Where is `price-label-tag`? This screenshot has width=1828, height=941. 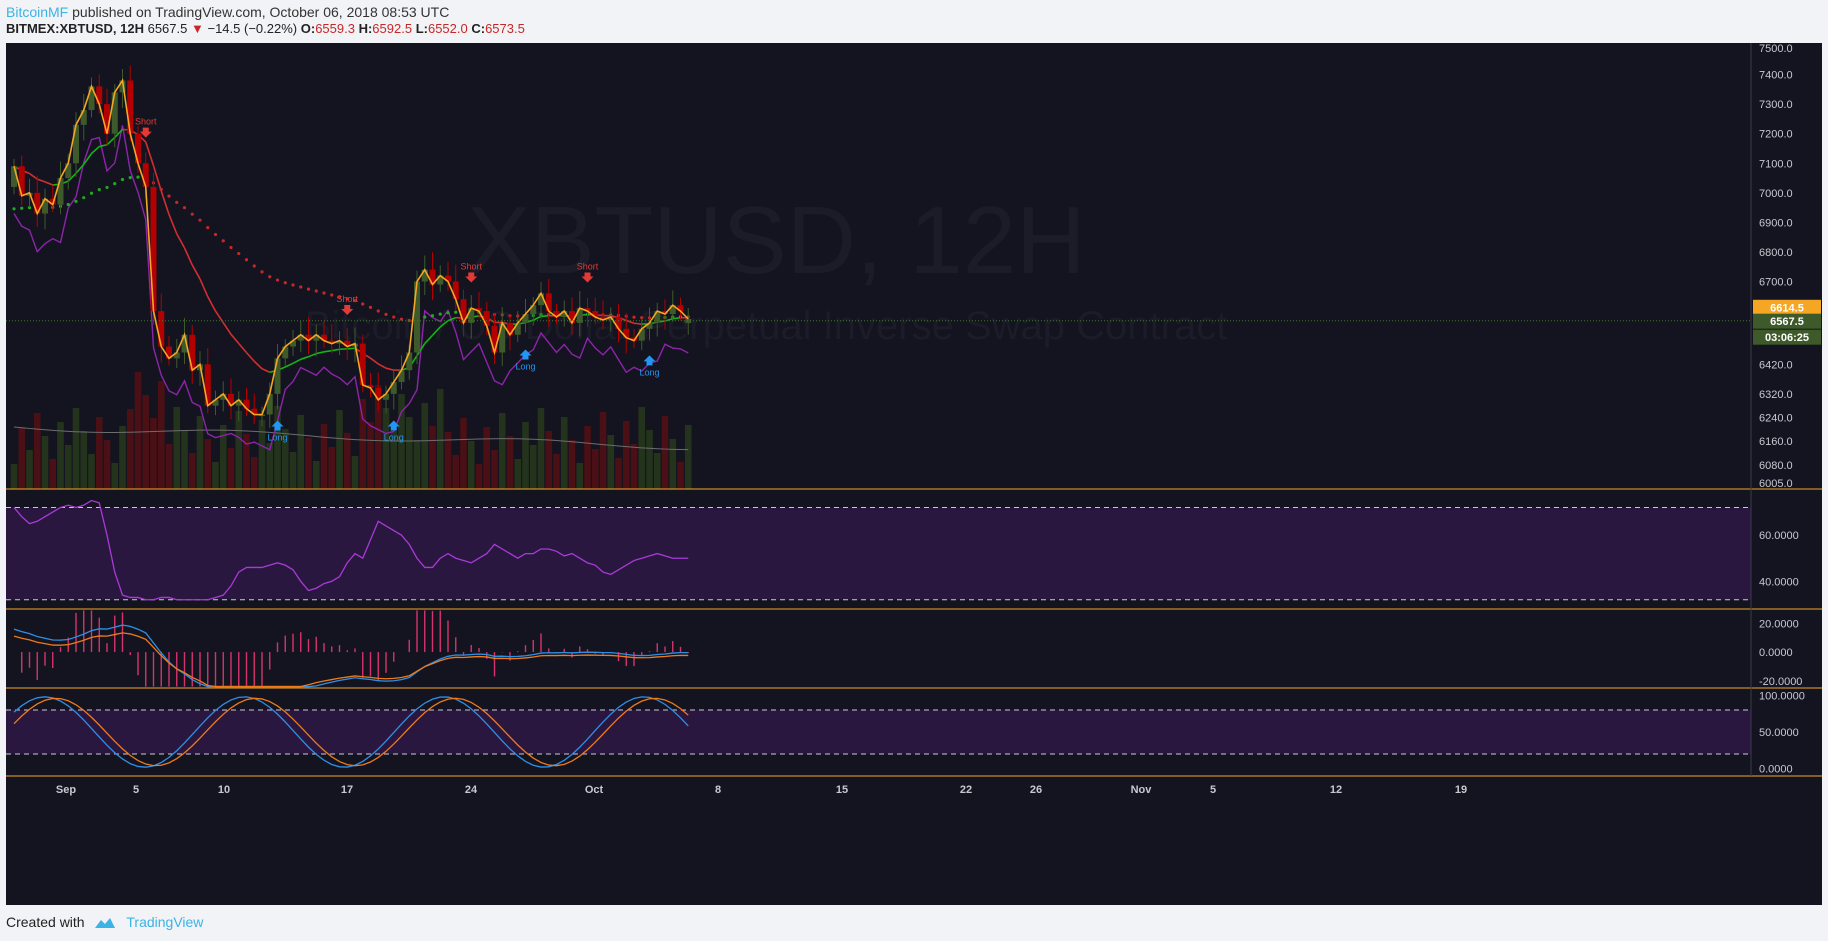 price-label-tag is located at coordinates (1787, 321).